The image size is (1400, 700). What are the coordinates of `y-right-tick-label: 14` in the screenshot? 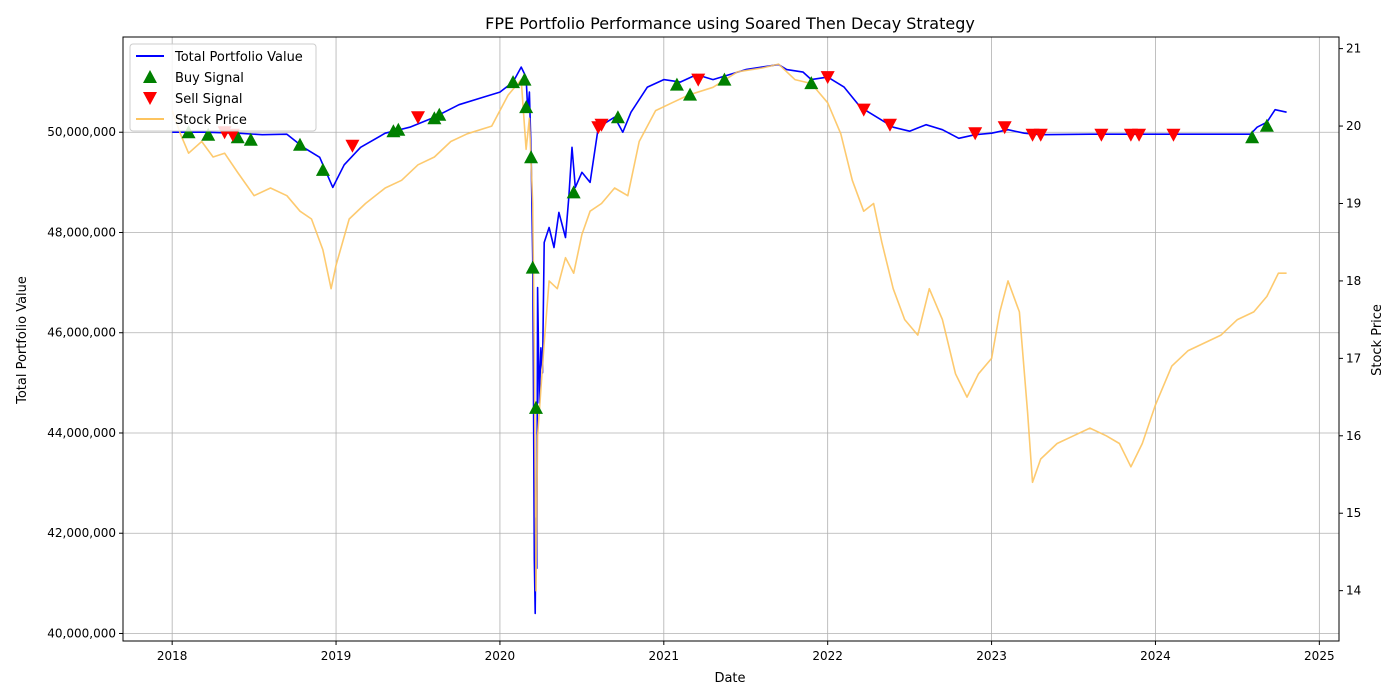 It's located at (1353, 591).